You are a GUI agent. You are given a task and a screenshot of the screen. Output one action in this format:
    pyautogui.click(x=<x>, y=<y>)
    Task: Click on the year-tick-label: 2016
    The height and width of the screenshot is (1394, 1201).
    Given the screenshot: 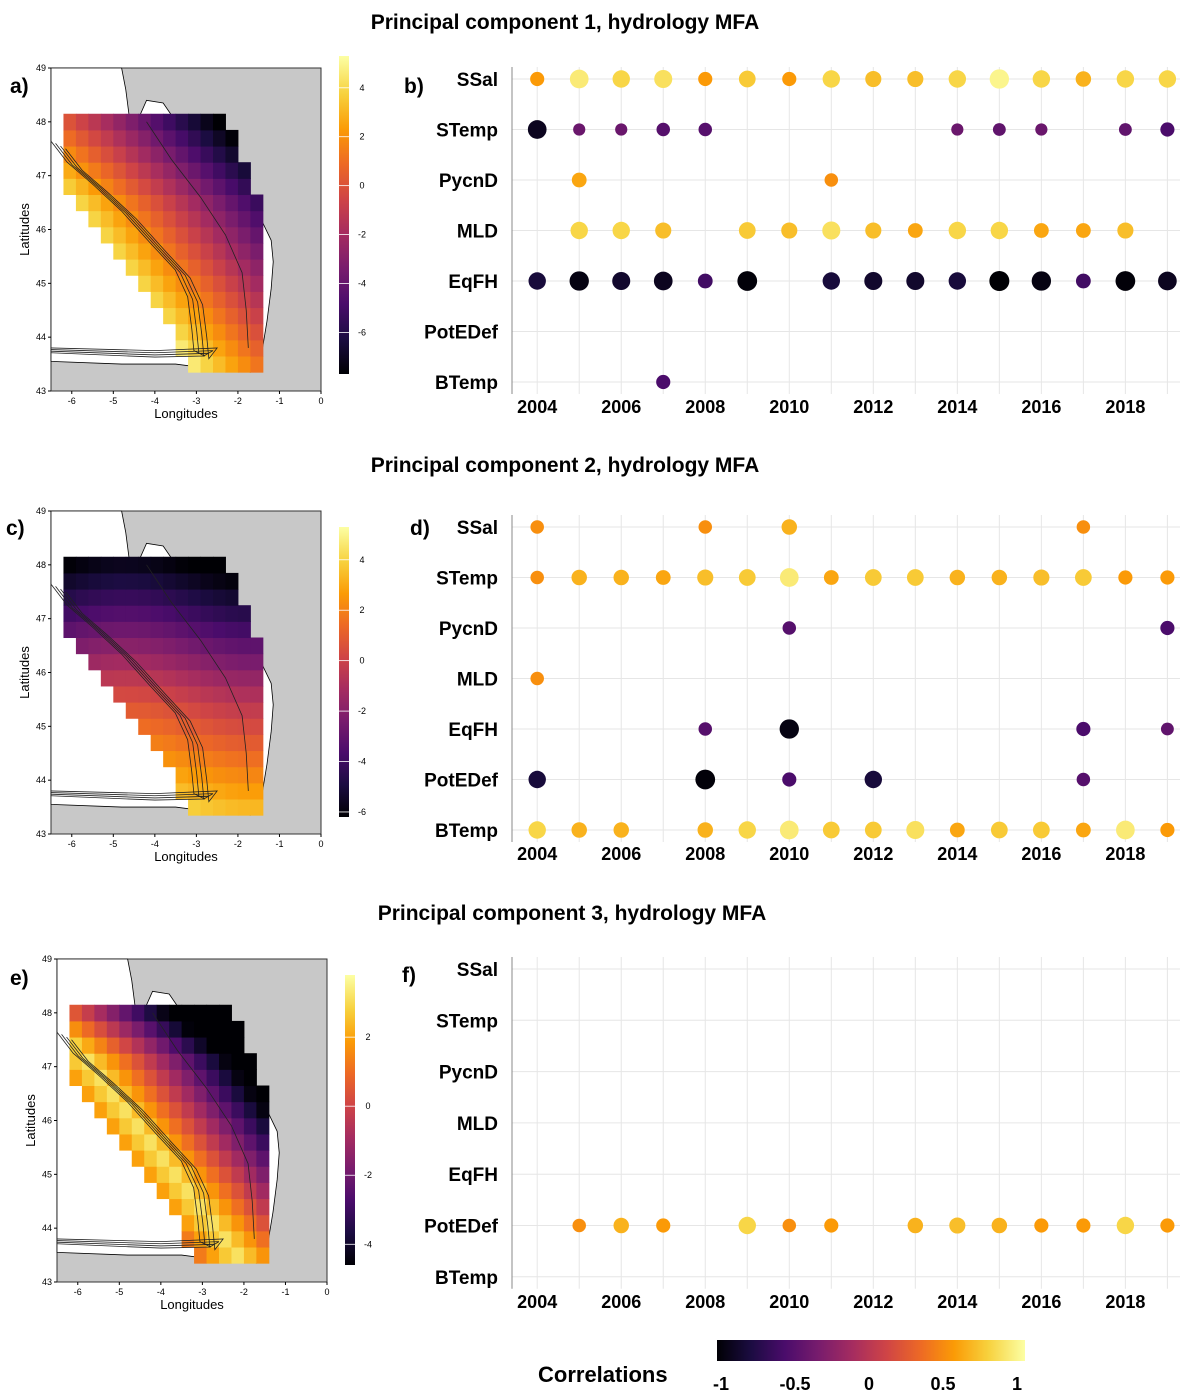 What is the action you would take?
    pyautogui.click(x=1041, y=854)
    